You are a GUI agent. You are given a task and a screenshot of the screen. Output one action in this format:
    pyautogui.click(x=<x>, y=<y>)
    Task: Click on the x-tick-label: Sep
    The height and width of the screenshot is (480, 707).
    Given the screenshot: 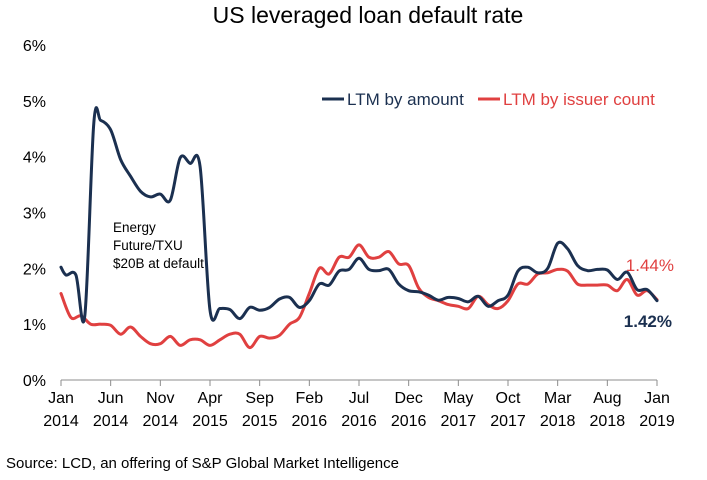 What is the action you would take?
    pyautogui.click(x=259, y=398)
    